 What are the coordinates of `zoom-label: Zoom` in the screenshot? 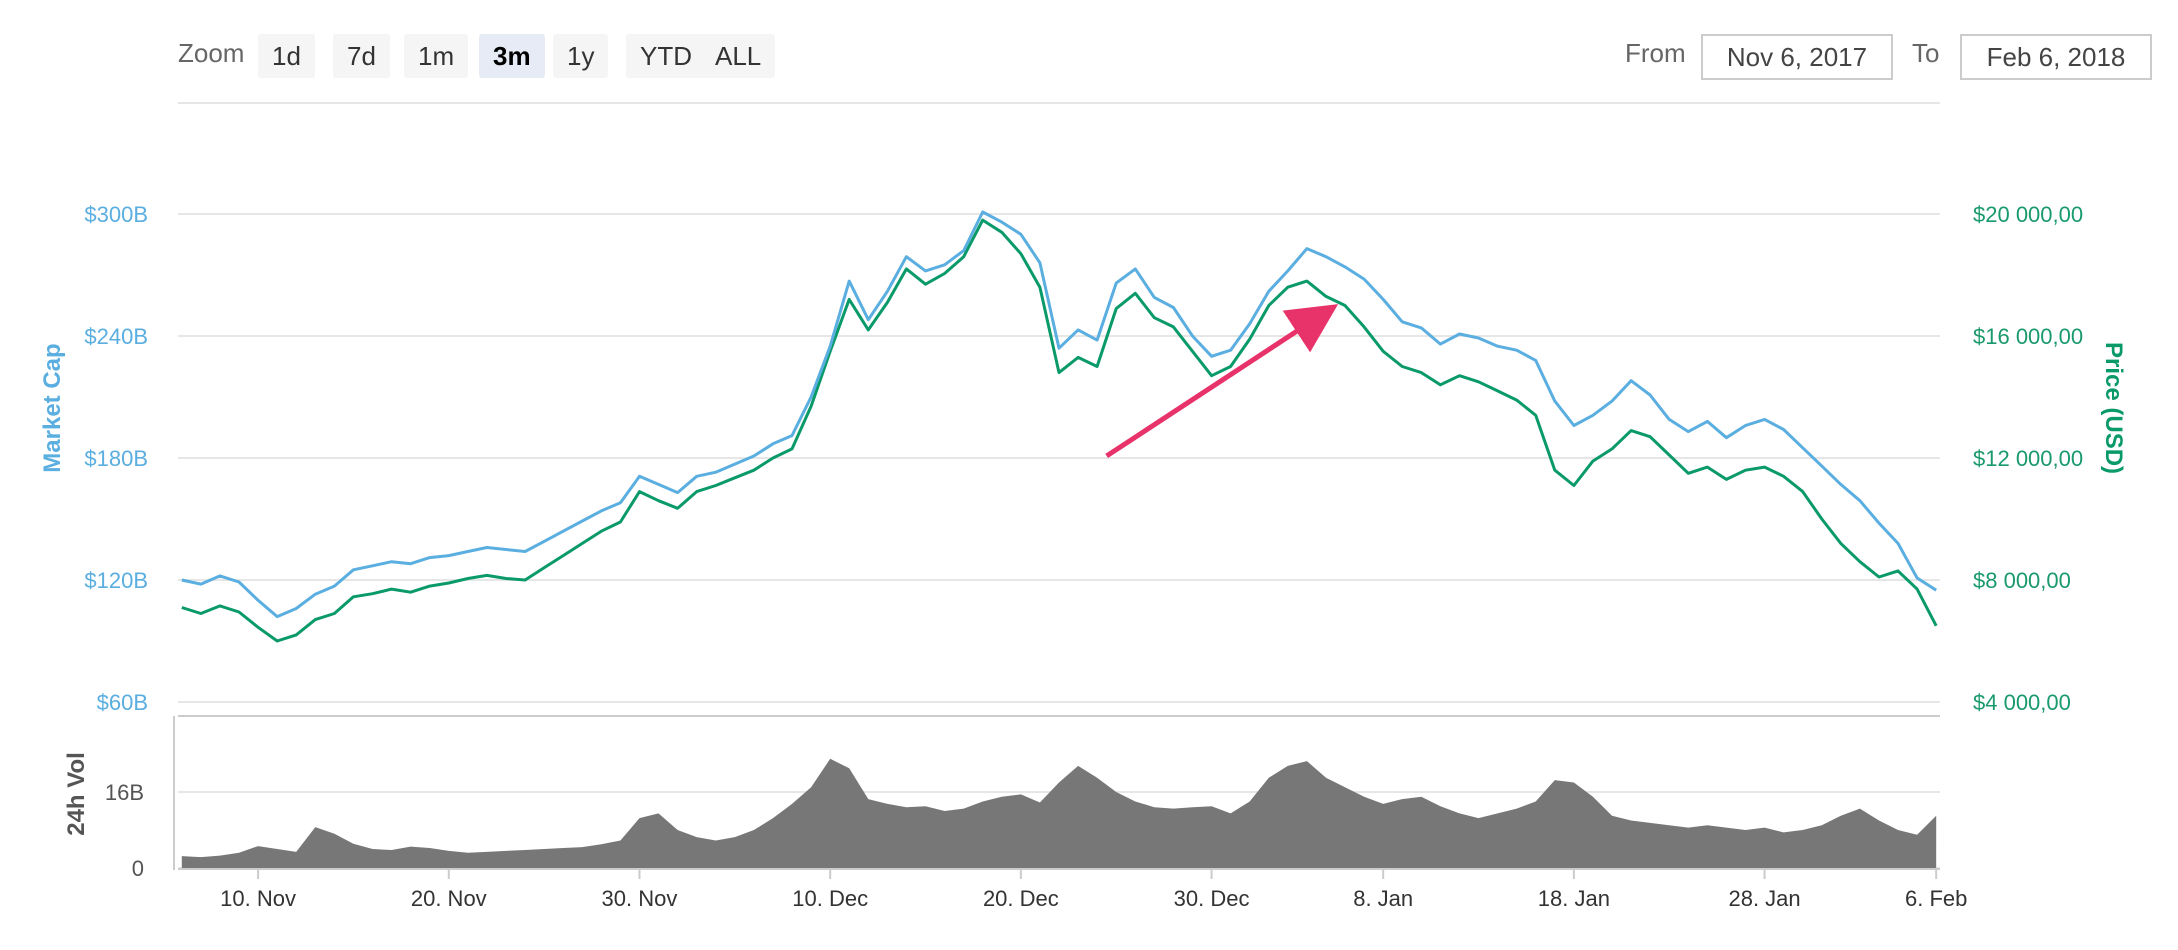 It's located at (211, 53).